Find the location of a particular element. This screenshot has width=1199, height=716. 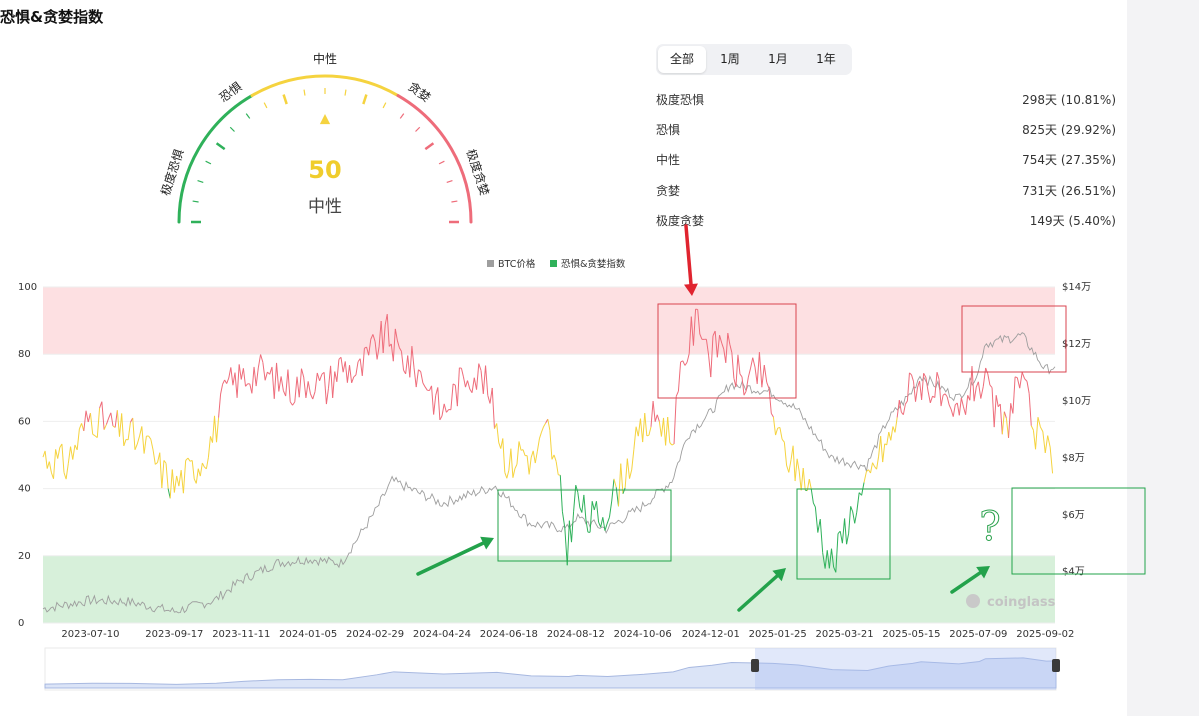

tab-1-week: 1周 is located at coordinates (730, 59).